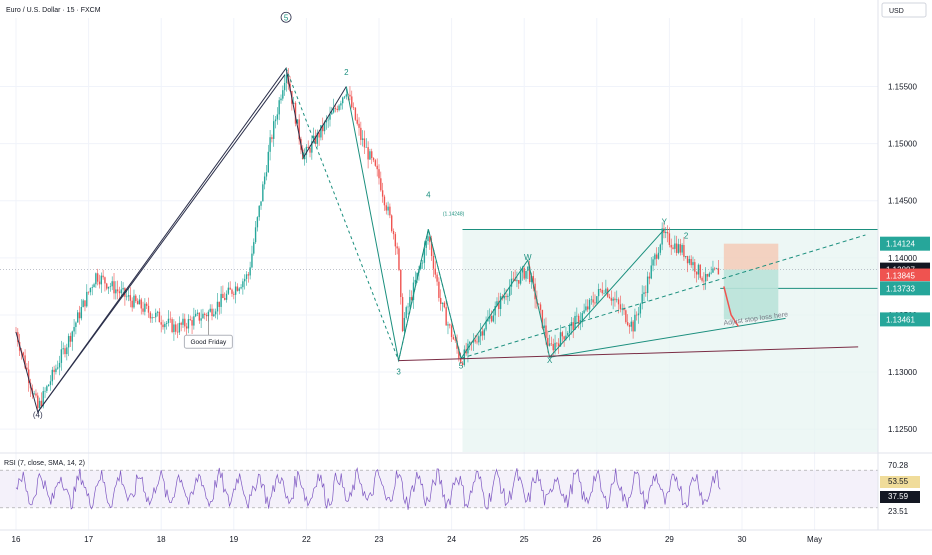 The image size is (932, 555). What do you see at coordinates (900, 288) in the screenshot?
I see `price-tag-value: 1.13733` at bounding box center [900, 288].